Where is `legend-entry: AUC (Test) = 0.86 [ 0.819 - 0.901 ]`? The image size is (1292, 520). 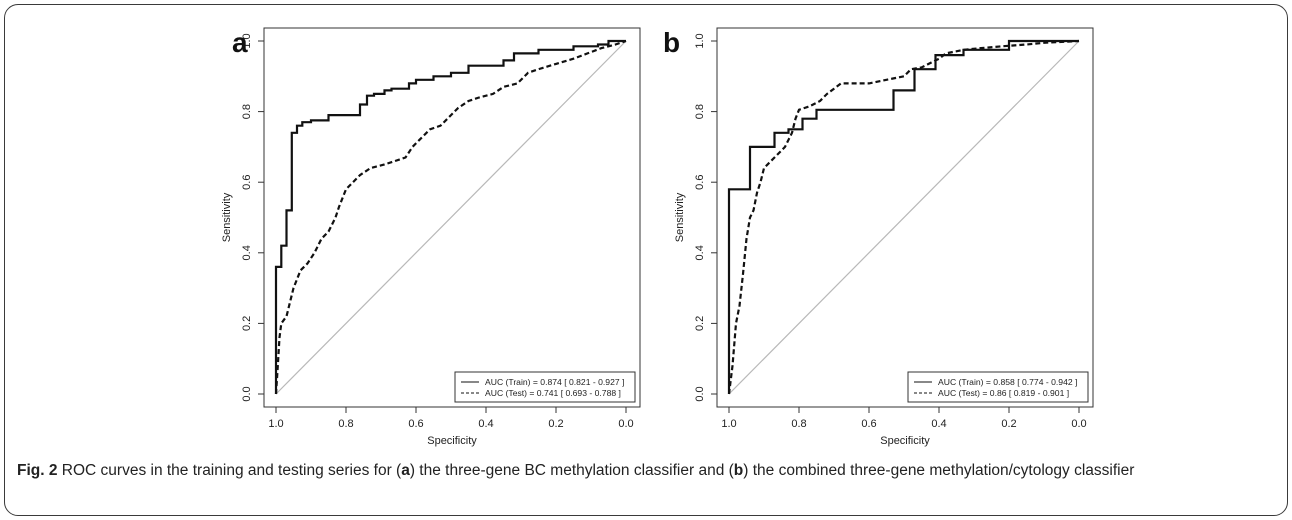
legend-entry: AUC (Test) = 0.86 [ 0.819 - 0.901 ] is located at coordinates (1003, 393).